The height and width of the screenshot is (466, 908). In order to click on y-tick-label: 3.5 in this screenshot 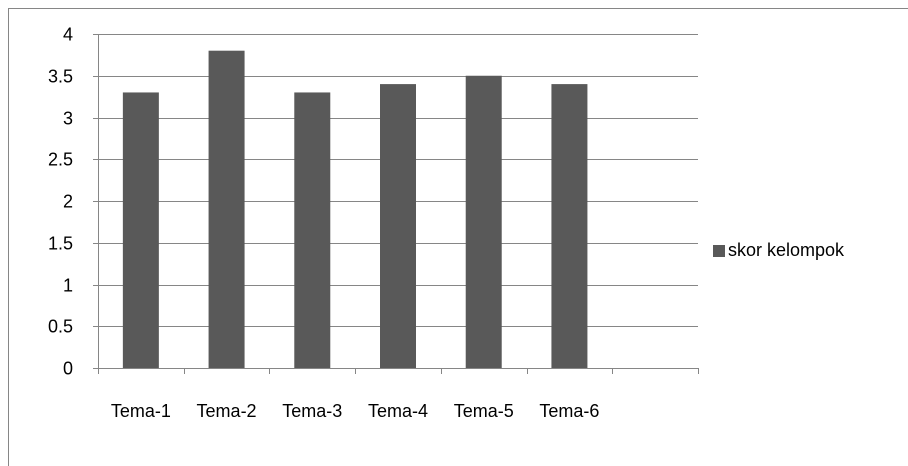, I will do `click(60, 77)`.